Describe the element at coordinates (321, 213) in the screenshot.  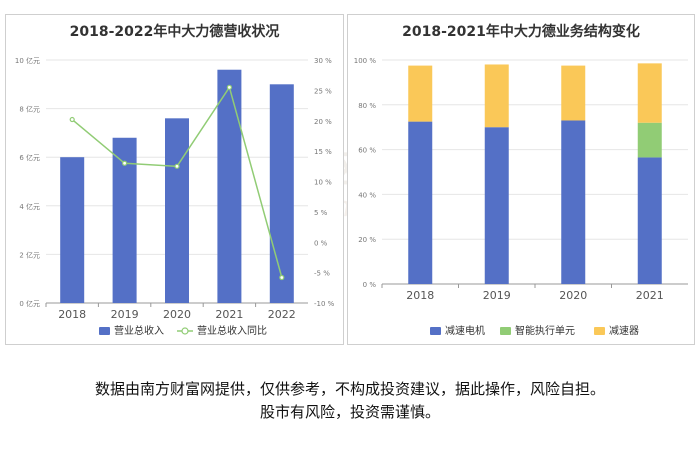
I see `y-tick-label-right: 5 %` at that location.